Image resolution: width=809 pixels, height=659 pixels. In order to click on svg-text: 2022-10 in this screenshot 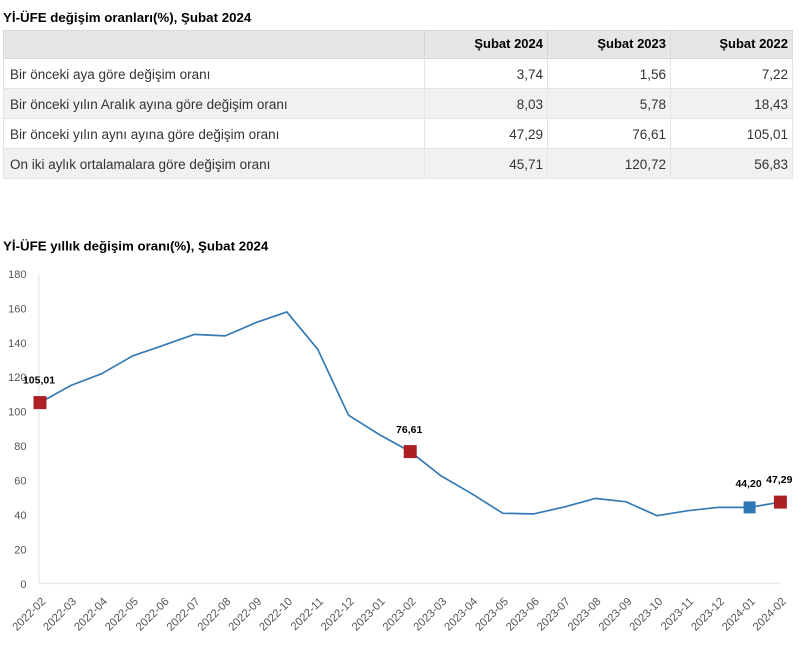, I will do `click(276, 615)`.